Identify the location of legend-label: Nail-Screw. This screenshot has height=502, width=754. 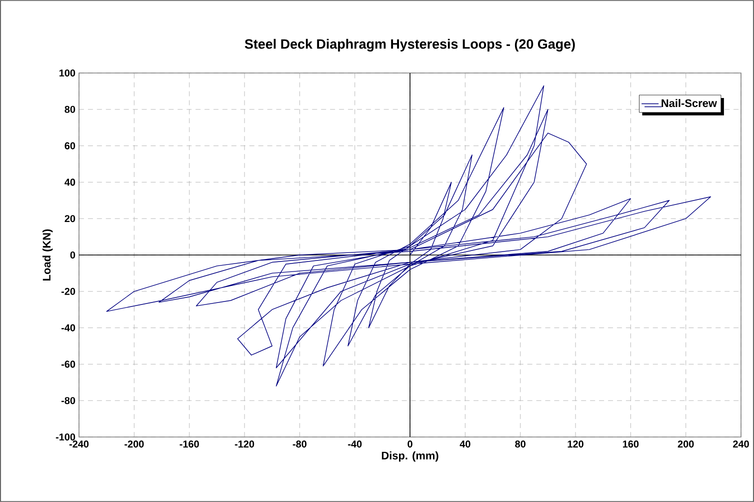
(689, 103).